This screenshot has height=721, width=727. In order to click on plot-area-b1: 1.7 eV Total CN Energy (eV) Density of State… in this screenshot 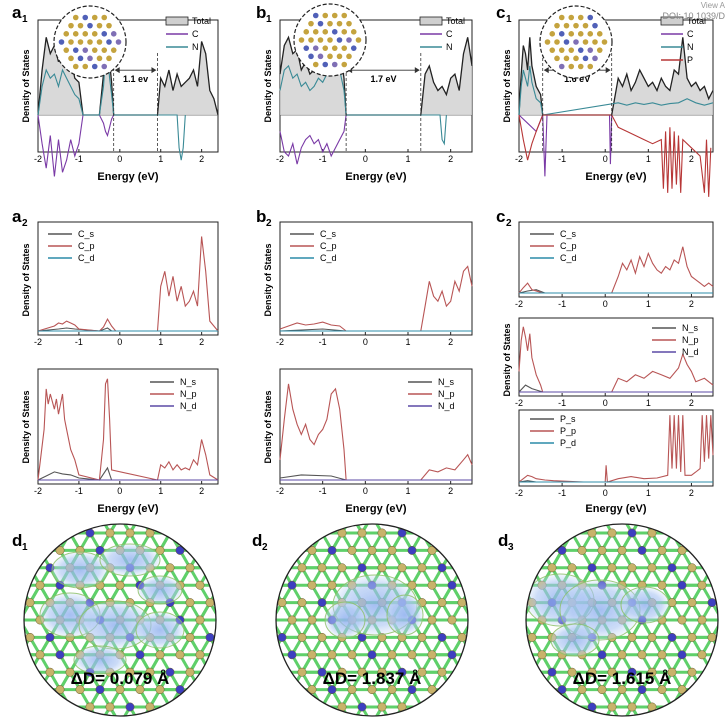, I will do `click(368, 93)`.